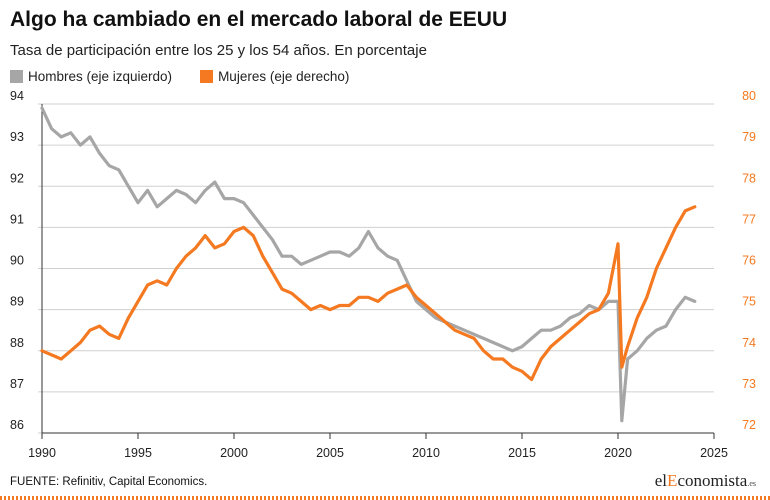  I want to click on y-left-tick-label: 89, so click(17, 302).